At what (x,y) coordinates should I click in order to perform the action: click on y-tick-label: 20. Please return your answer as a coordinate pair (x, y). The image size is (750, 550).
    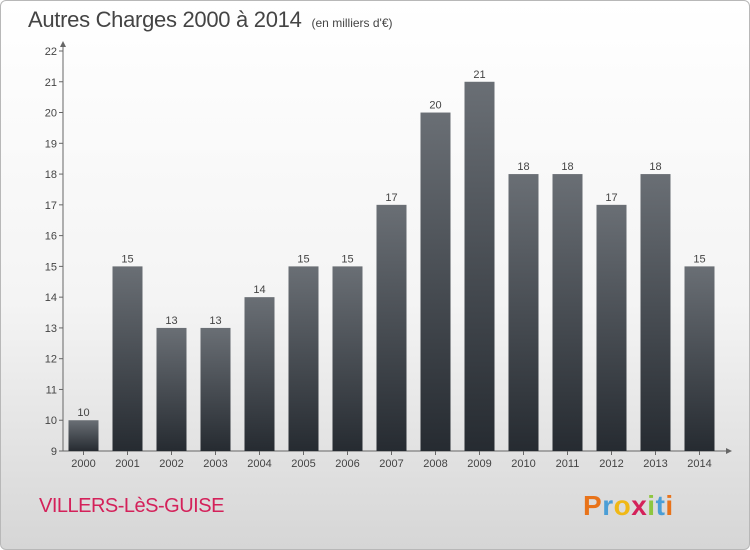
    Looking at the image, I should click on (51, 114).